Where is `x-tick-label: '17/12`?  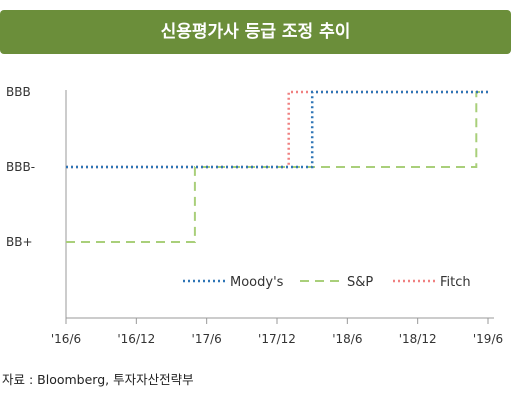 x-tick-label: '17/12 is located at coordinates (277, 339).